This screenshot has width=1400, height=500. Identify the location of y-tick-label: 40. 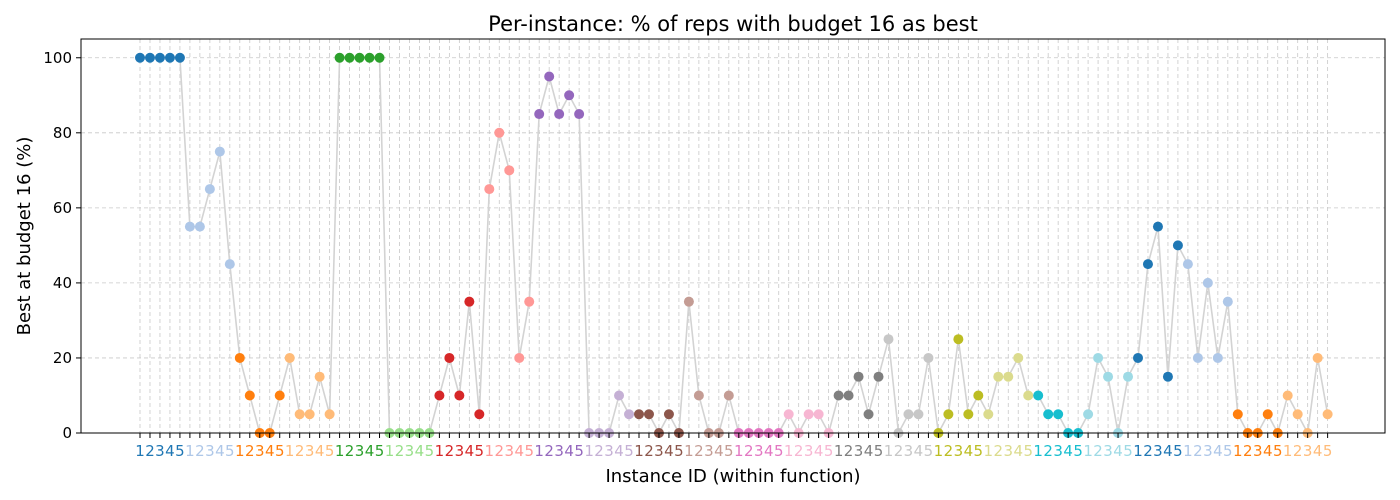
(62, 283).